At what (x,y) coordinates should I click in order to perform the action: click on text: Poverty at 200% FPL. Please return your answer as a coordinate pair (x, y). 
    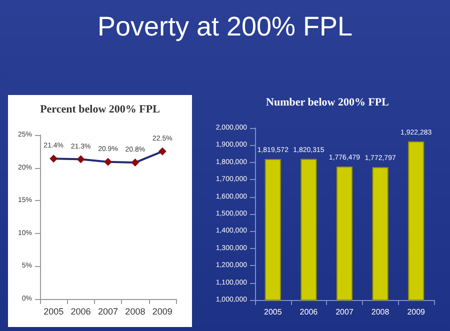
    Looking at the image, I should click on (225, 27).